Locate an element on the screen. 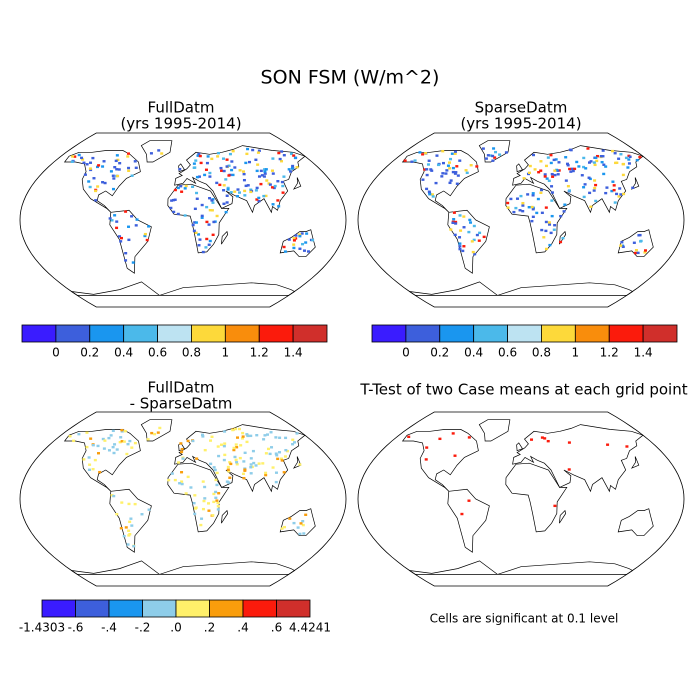 This screenshot has height=700, width=700. panel-subtitle: - SparseDatm is located at coordinates (181, 404).